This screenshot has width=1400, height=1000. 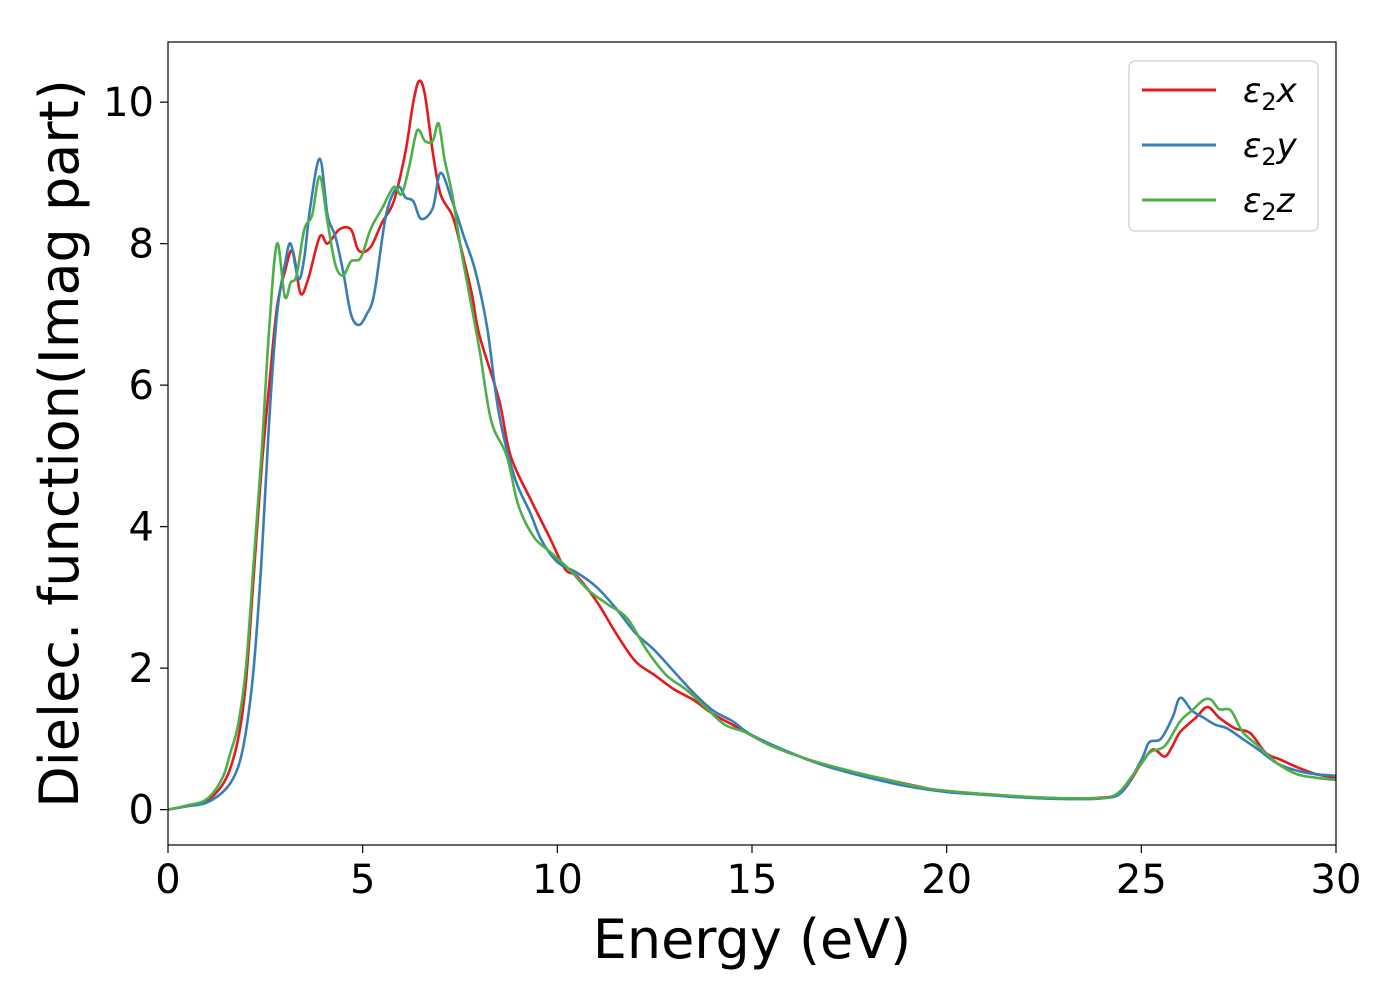 What do you see at coordinates (1336, 880) in the screenshot?
I see `x-tick-label: 30` at bounding box center [1336, 880].